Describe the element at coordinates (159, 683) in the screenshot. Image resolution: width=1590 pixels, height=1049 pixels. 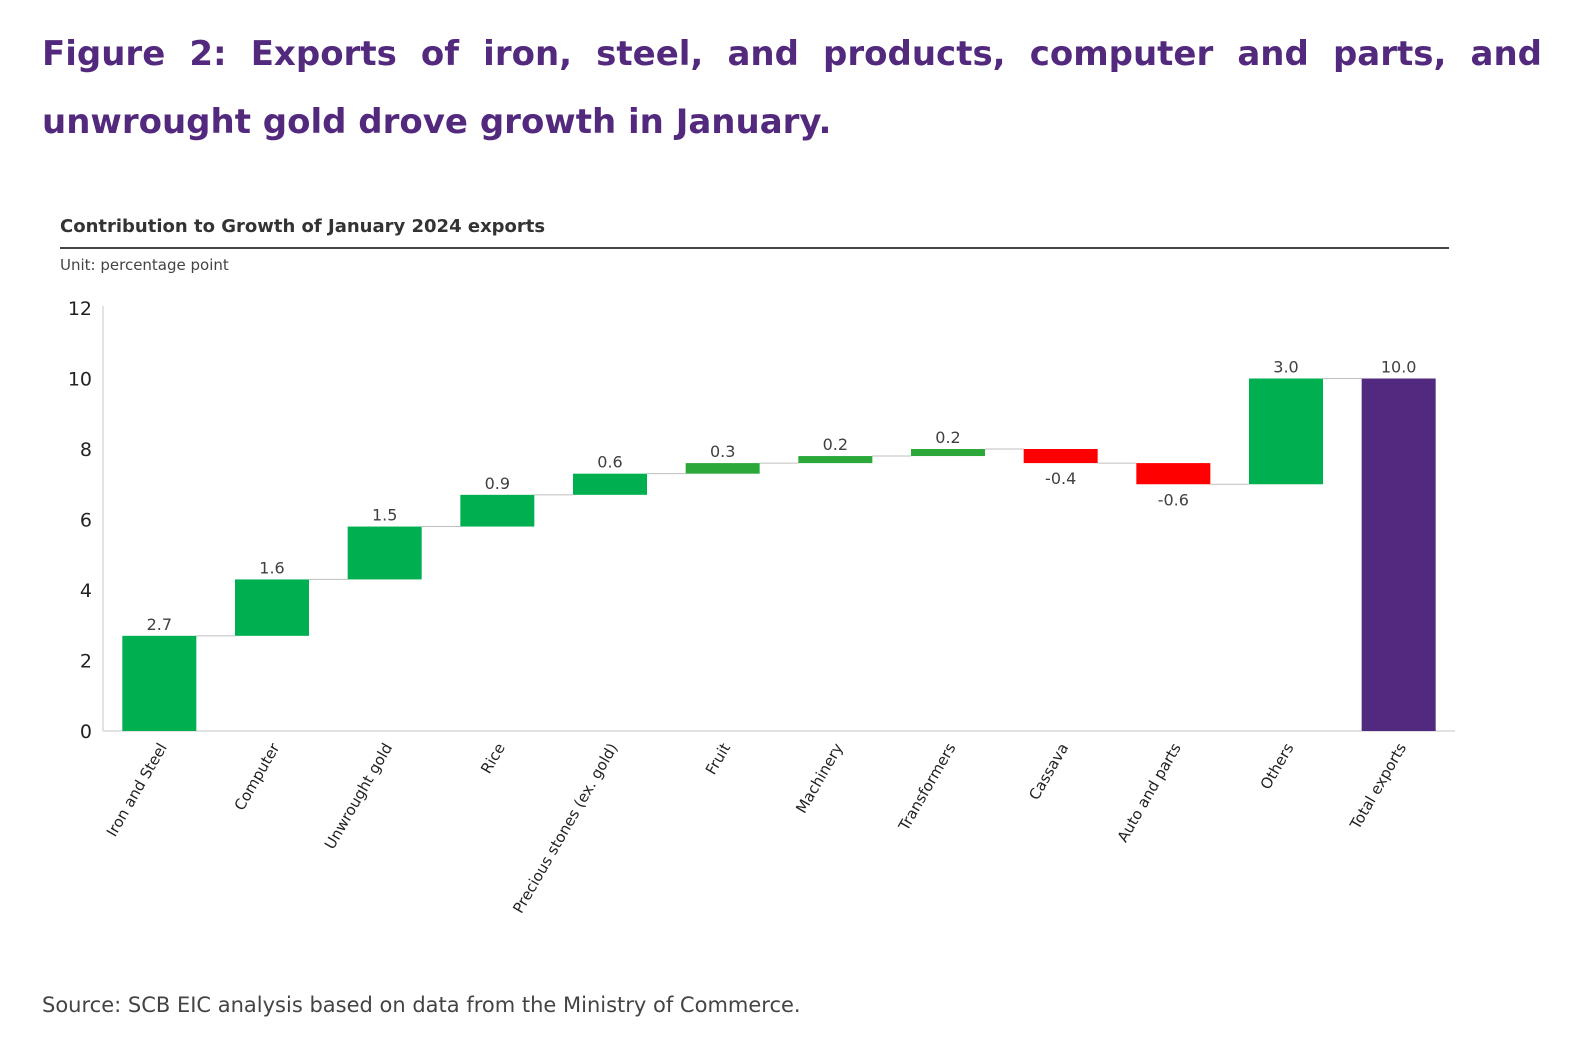
I see `bar-iron-and-steel` at that location.